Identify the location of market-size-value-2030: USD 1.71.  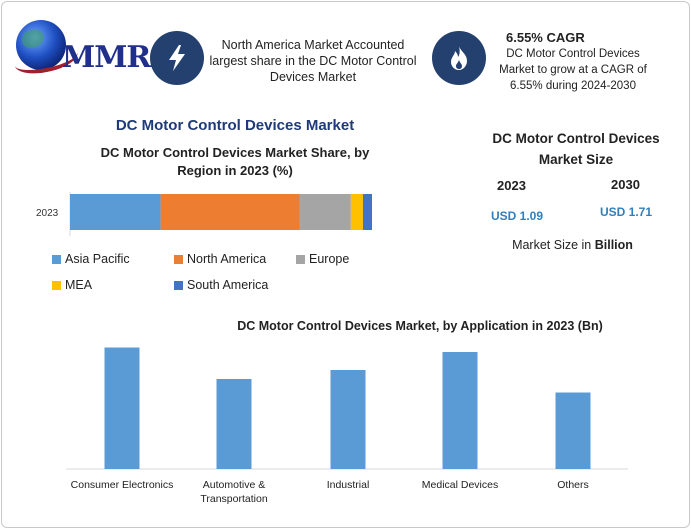
(626, 212).